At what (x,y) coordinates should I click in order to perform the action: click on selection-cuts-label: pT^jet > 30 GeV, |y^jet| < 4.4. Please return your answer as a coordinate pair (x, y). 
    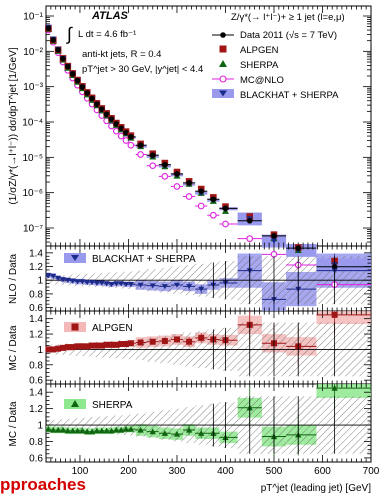
    Looking at the image, I should click on (142, 69).